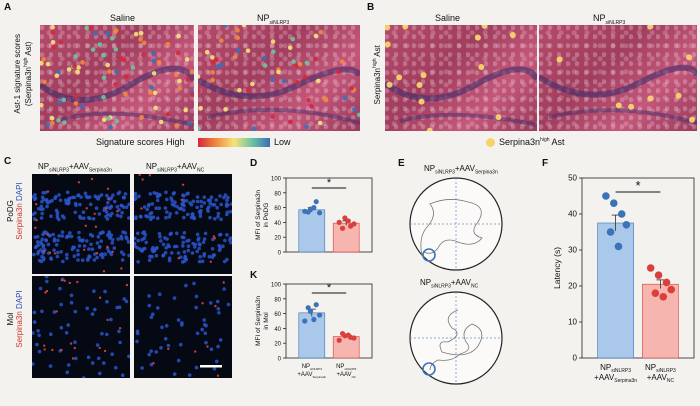 This screenshot has height=406, width=700. I want to click on x-tick-label: +AAVNC, so click(661, 378).